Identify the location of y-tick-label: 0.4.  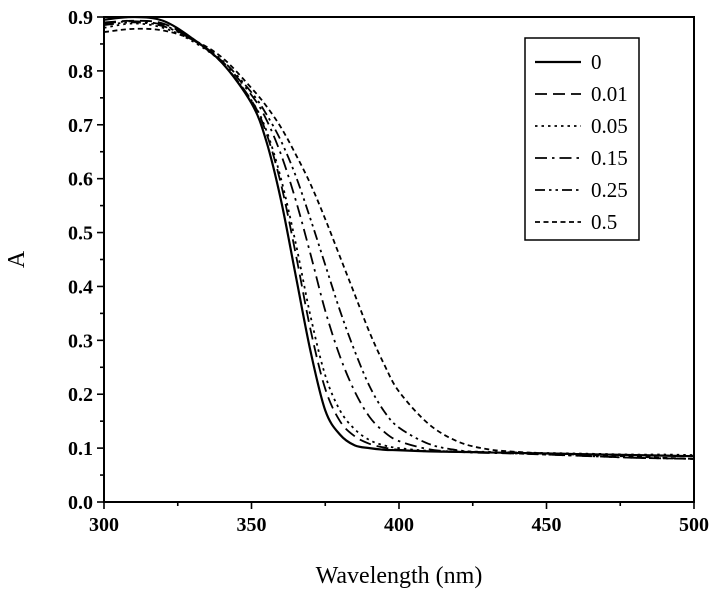
(80, 287).